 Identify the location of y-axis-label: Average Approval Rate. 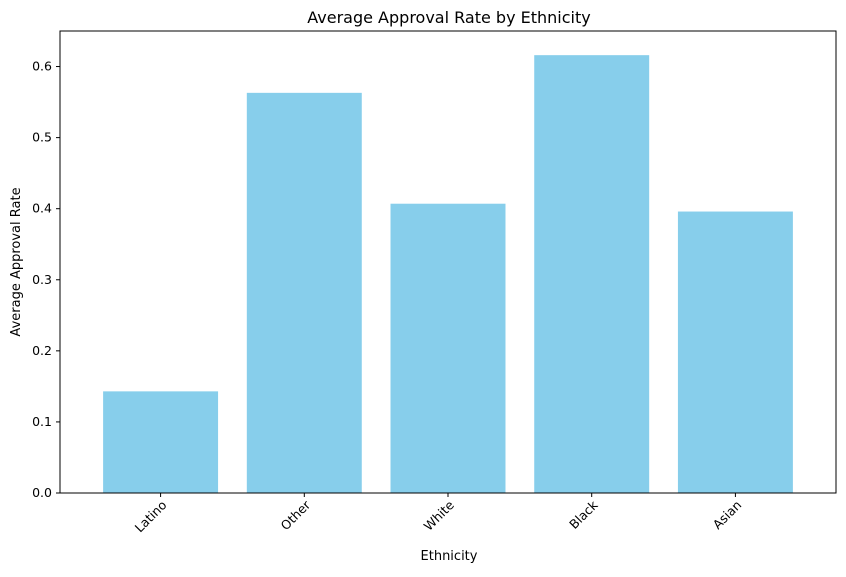
(16, 261).